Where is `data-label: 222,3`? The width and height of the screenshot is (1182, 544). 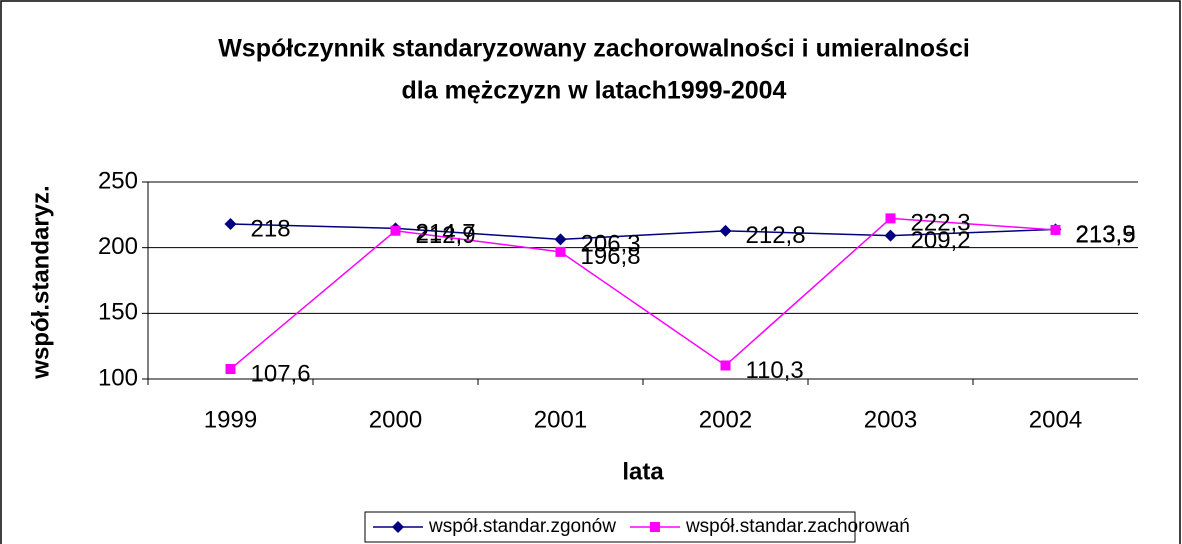 data-label: 222,3 is located at coordinates (941, 223).